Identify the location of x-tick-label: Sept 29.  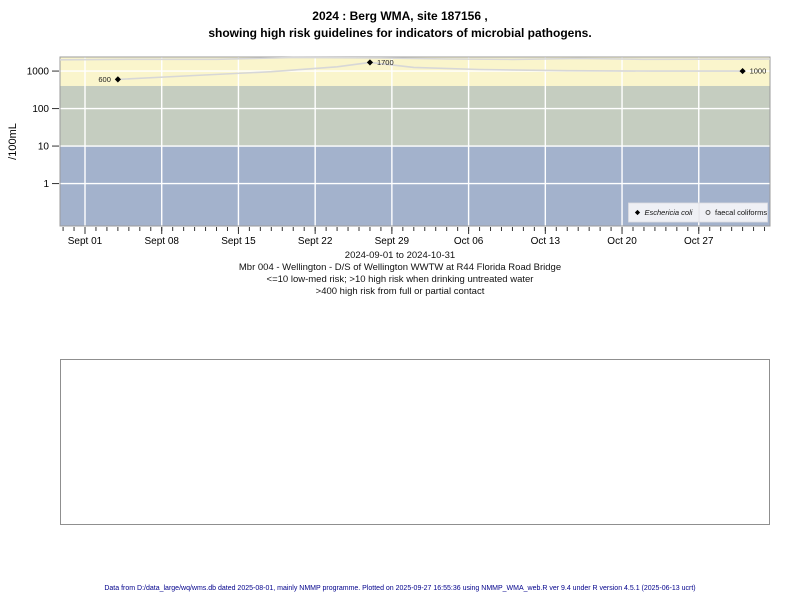
(392, 241).